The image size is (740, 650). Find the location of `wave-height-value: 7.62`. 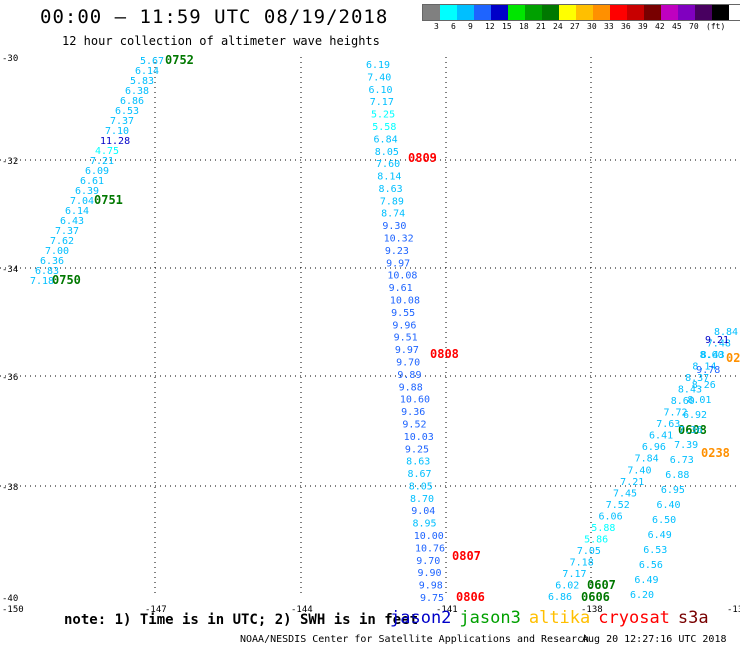

wave-height-value: 7.62 is located at coordinates (62, 241).